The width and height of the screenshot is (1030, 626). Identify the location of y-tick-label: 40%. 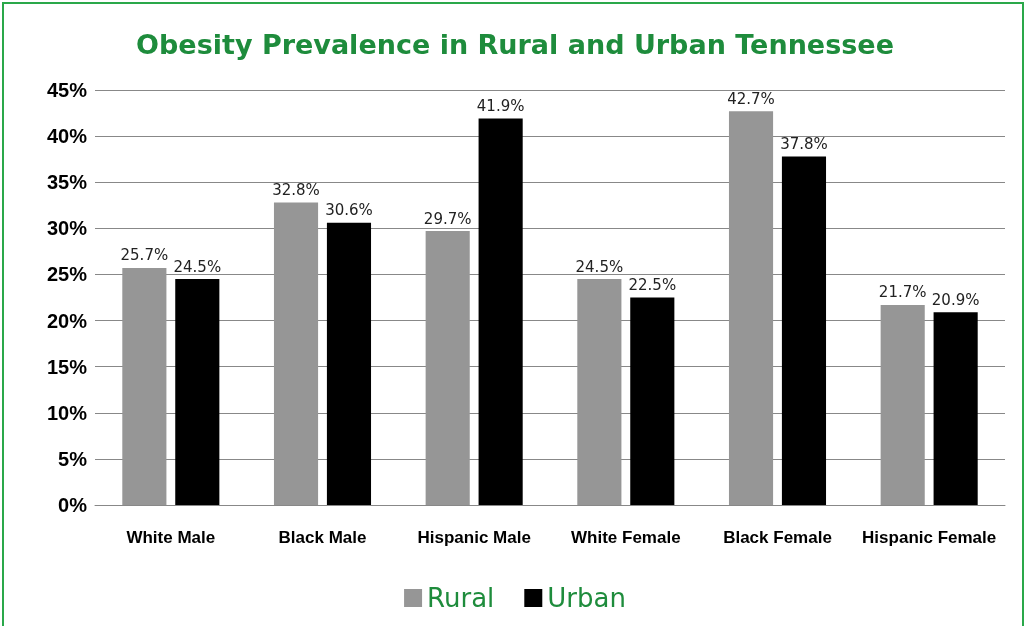
(67, 136).